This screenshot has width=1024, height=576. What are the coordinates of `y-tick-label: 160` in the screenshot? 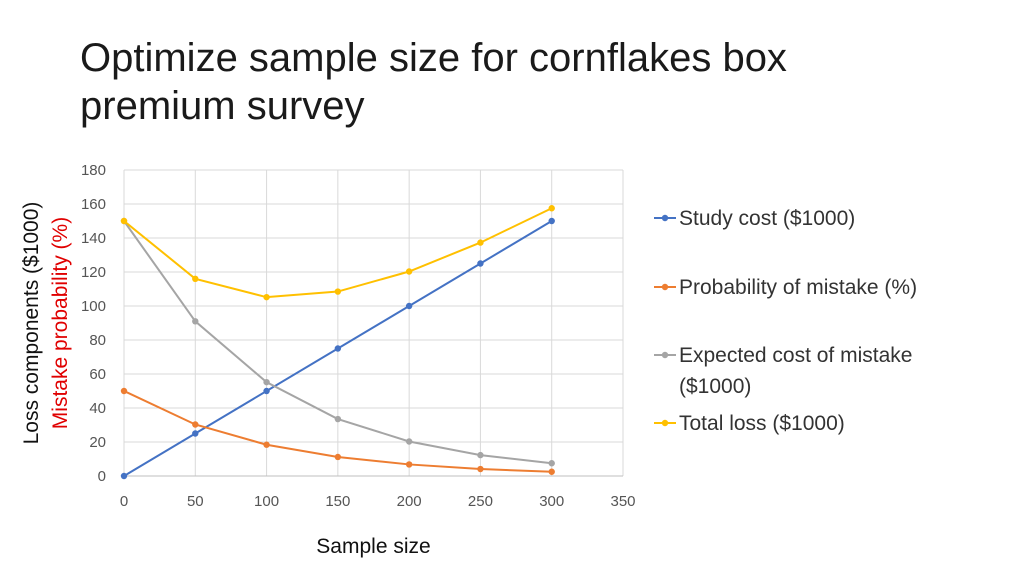 It's located at (93, 204).